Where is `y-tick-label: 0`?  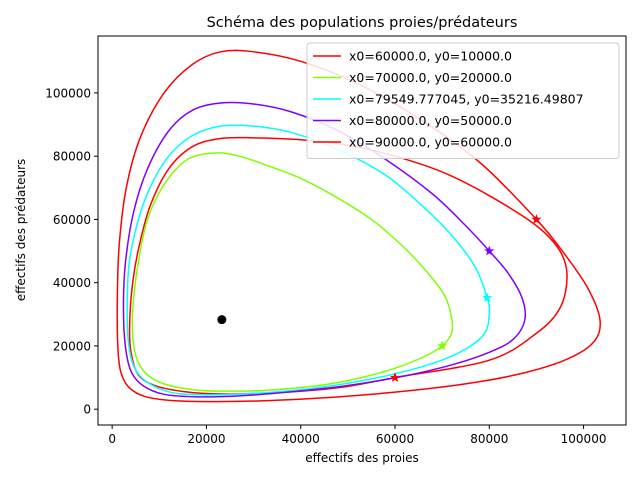
y-tick-label: 0 is located at coordinates (87, 410).